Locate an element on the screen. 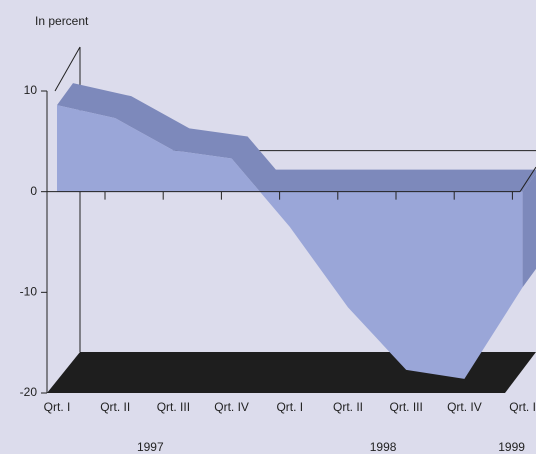 This screenshot has width=536, height=454. y-tick-label: 10 is located at coordinates (31, 90).